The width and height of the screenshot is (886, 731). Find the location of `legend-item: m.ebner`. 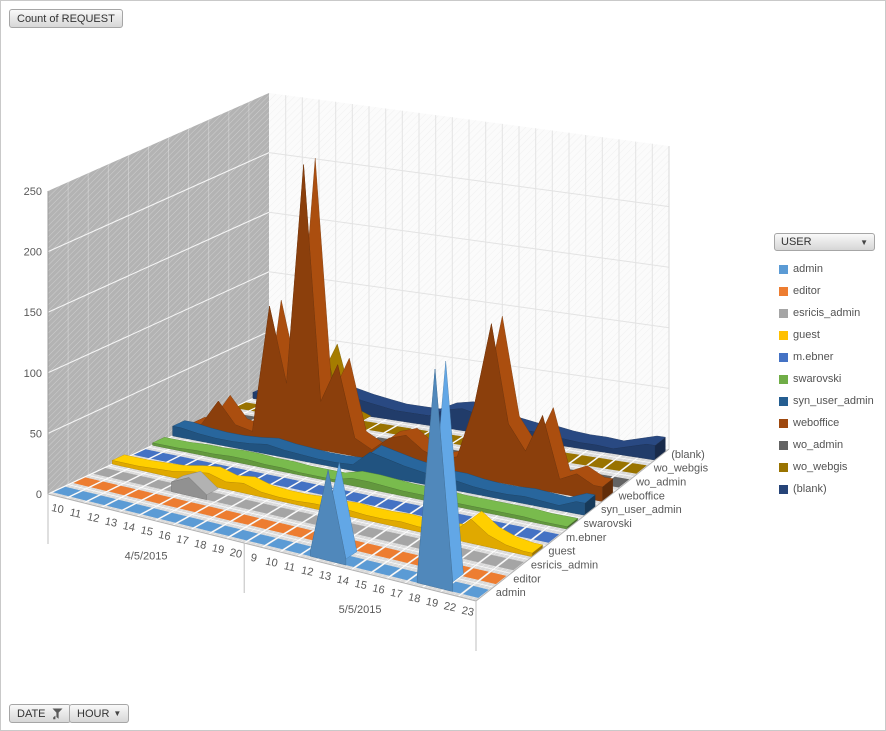

legend-item: m.ebner is located at coordinates (828, 357).